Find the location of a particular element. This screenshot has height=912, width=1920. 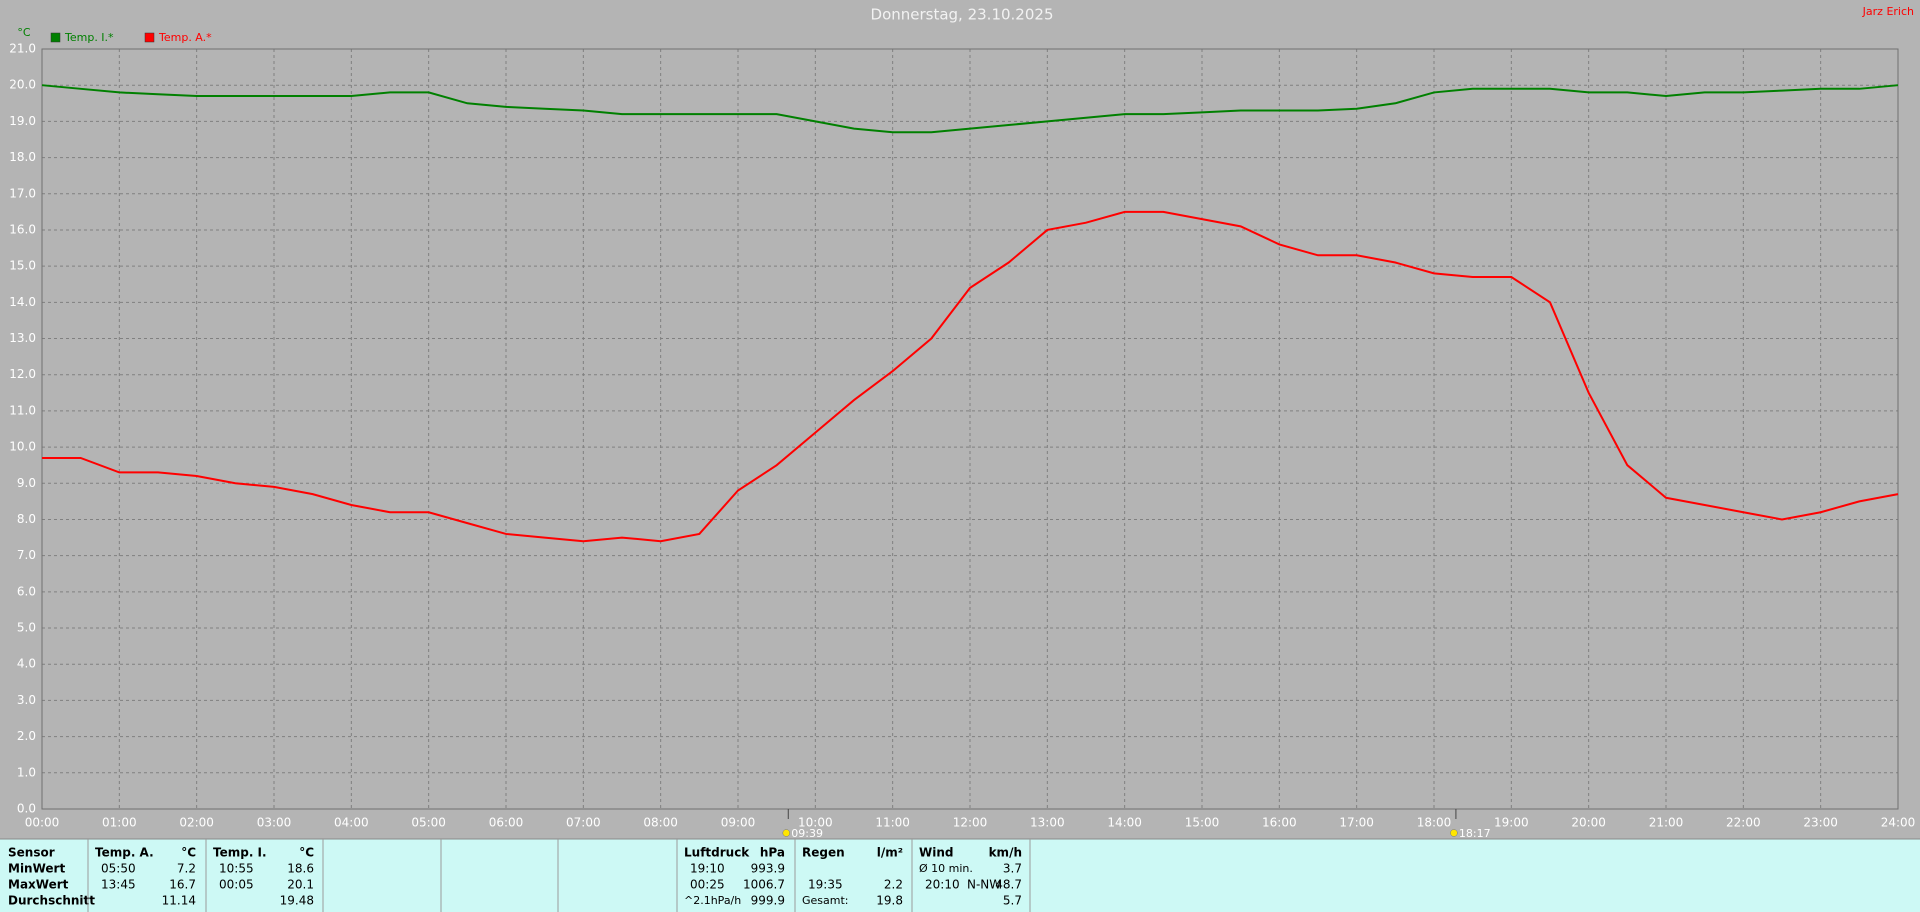

row-label: MaxWert is located at coordinates (38, 885).